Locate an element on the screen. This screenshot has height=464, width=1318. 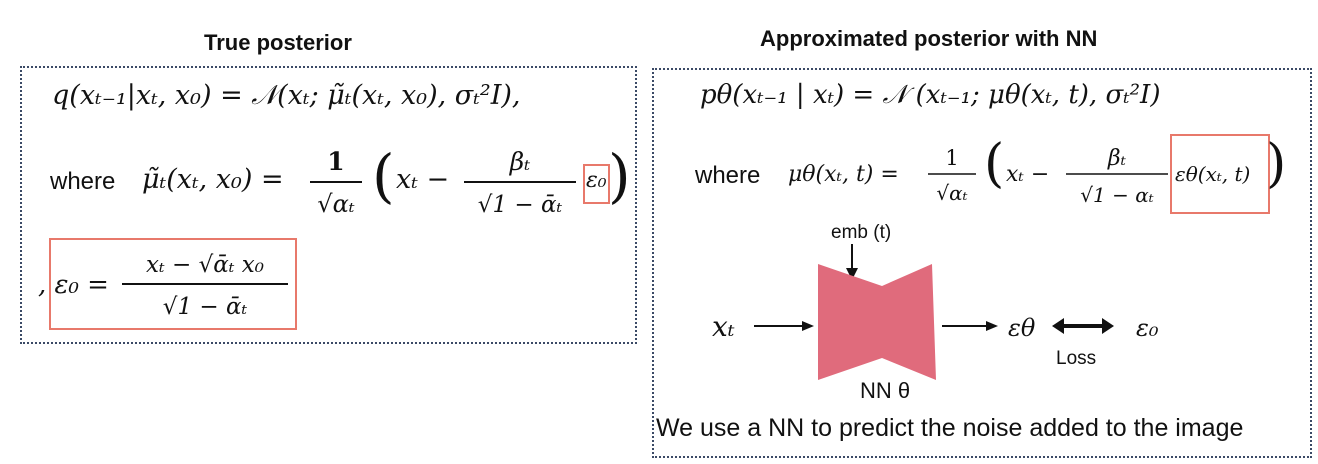
mu-theta-lhs: μθ(xₜ, t) = is located at coordinates (843, 174).